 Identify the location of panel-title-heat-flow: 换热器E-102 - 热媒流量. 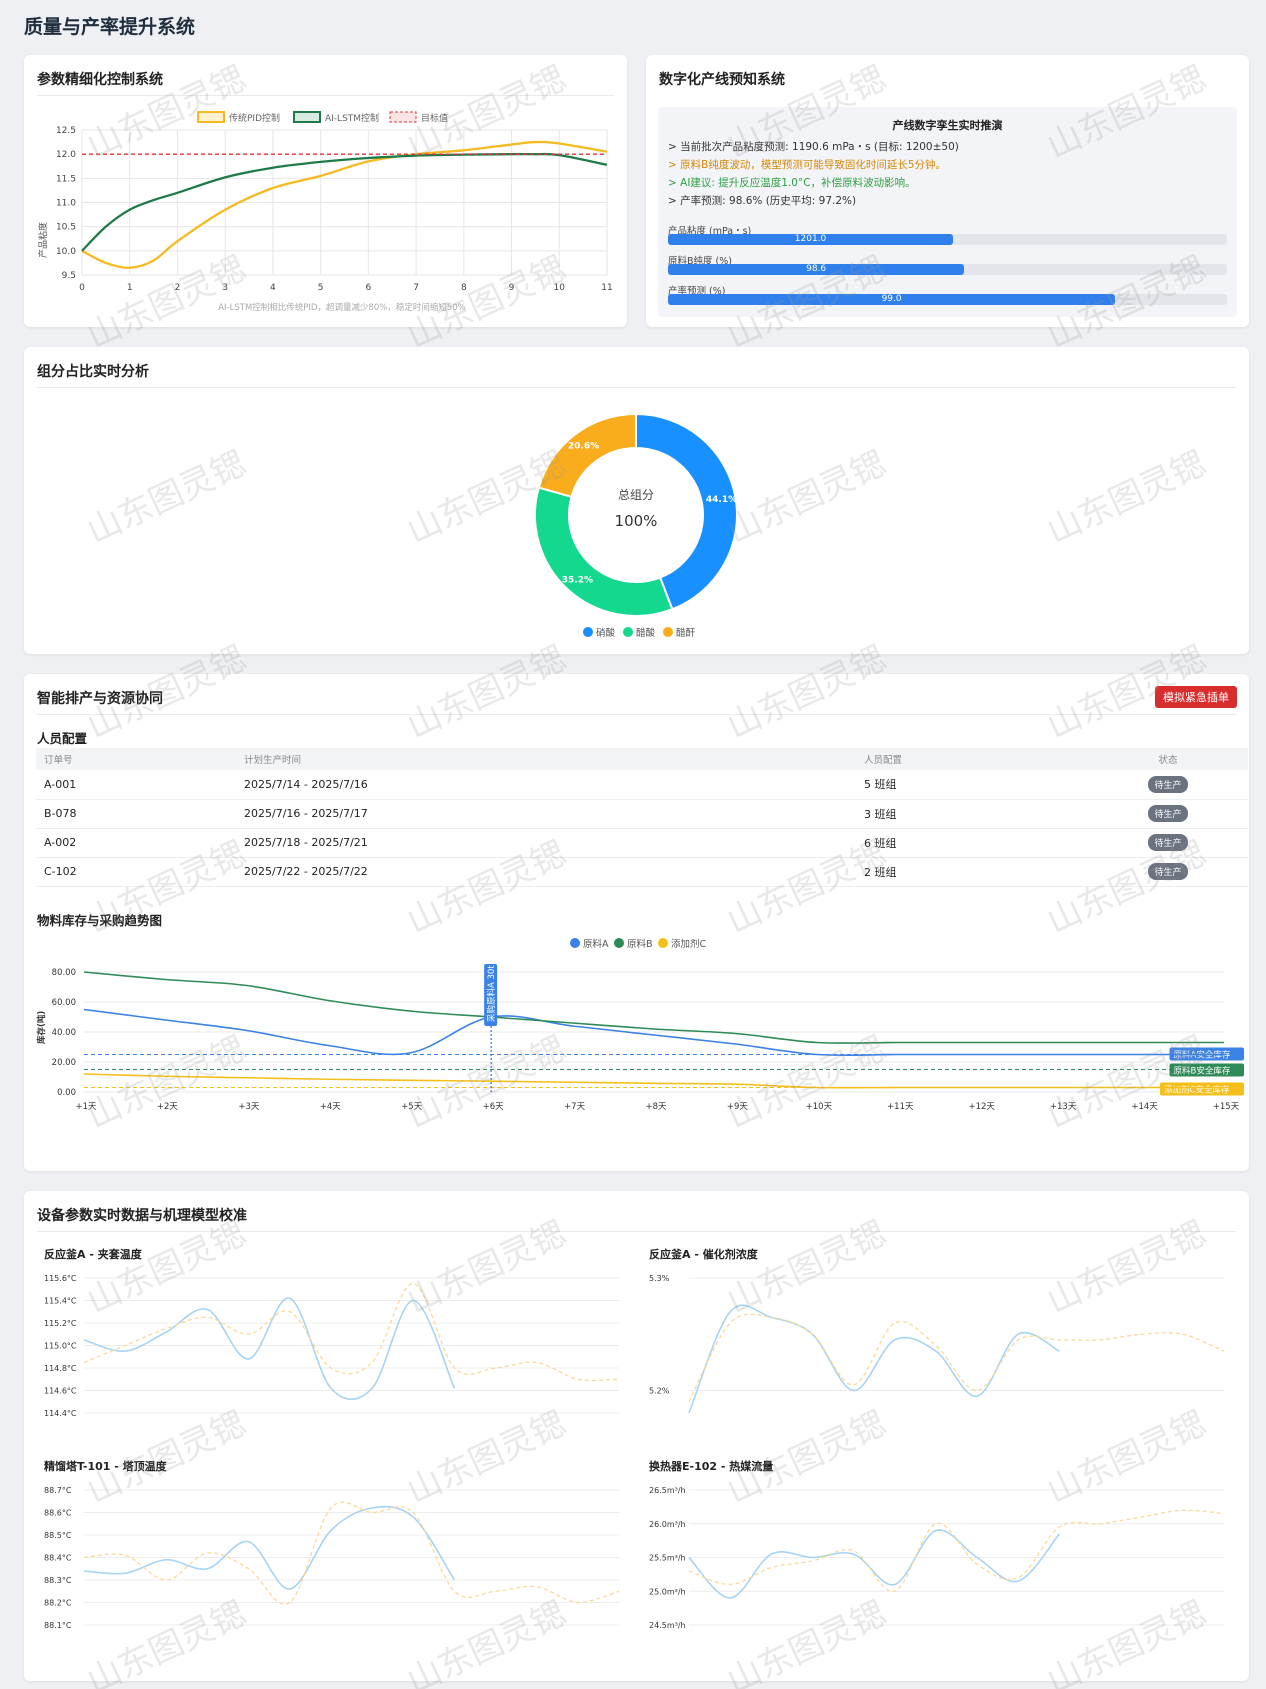
(711, 1466).